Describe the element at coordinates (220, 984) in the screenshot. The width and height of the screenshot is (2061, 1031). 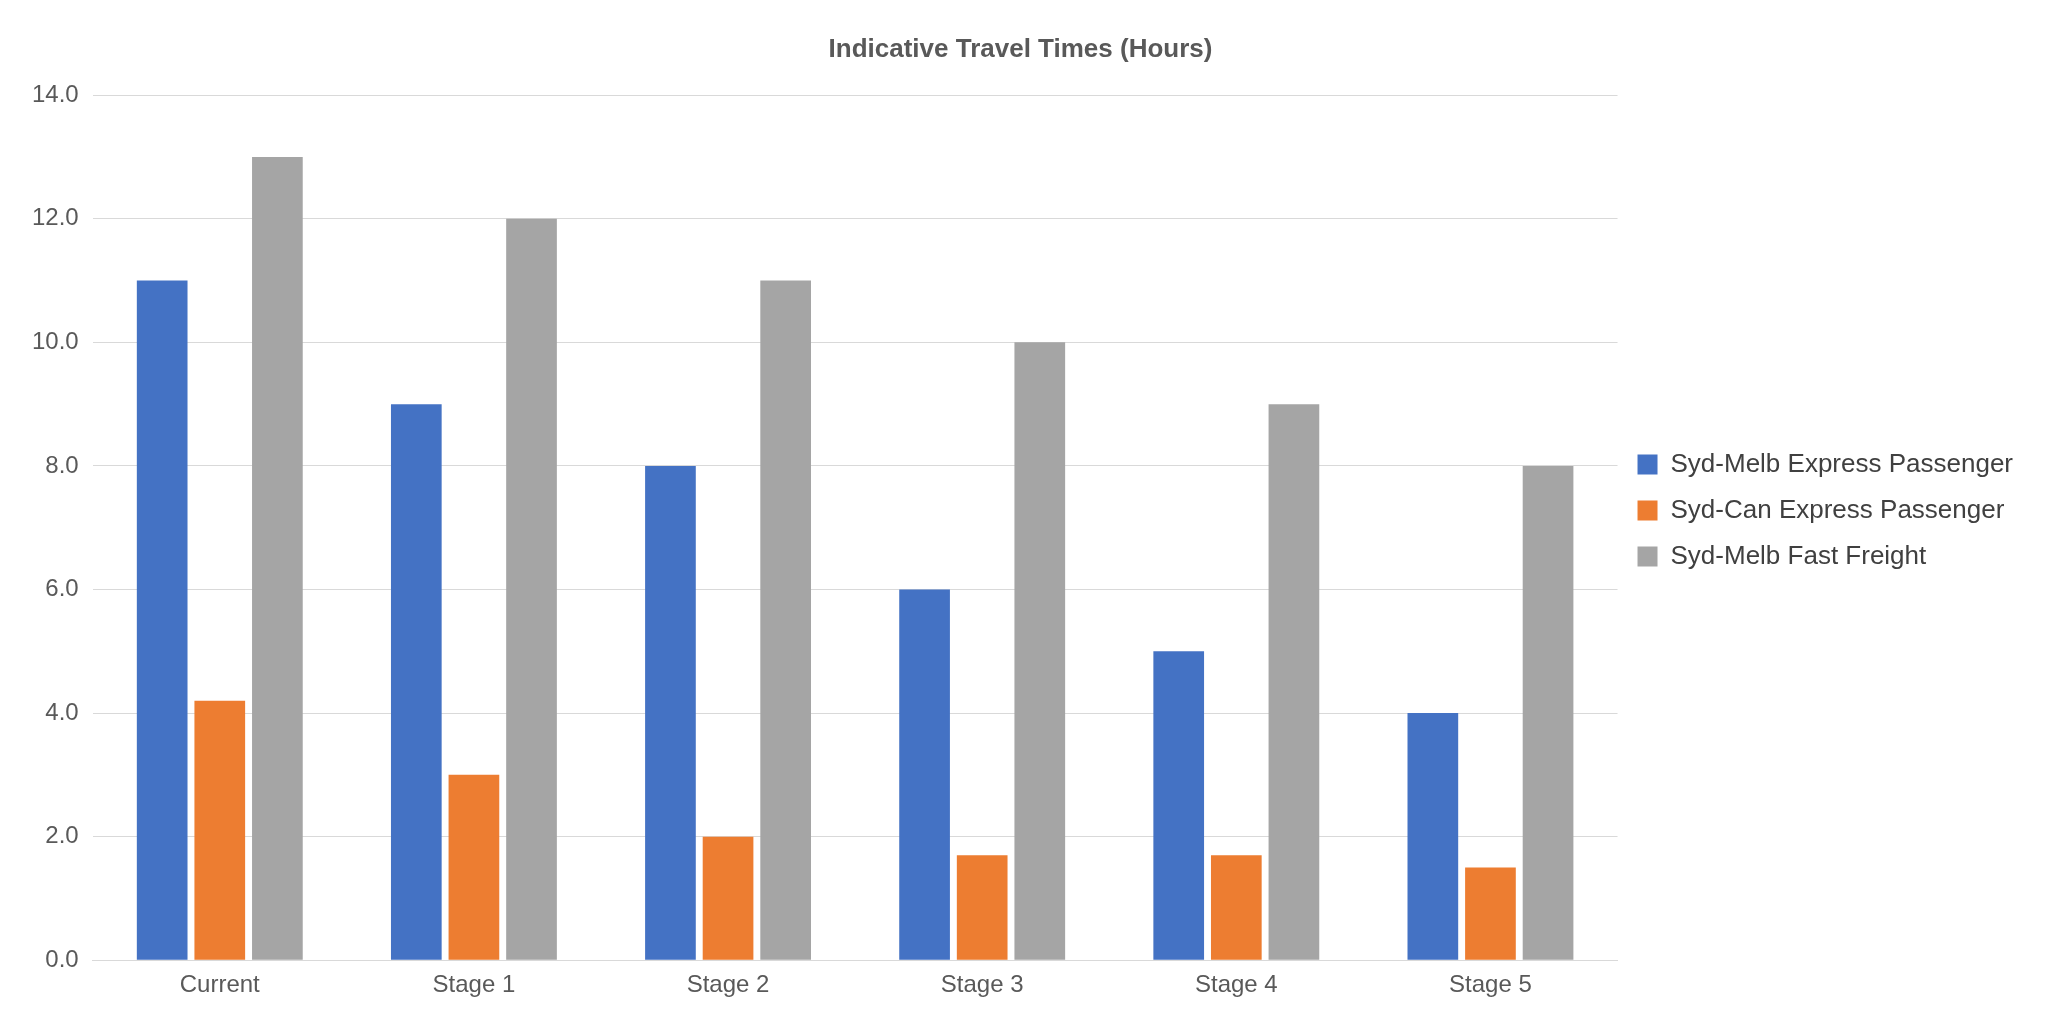
I see `x-tick-label: Current` at that location.